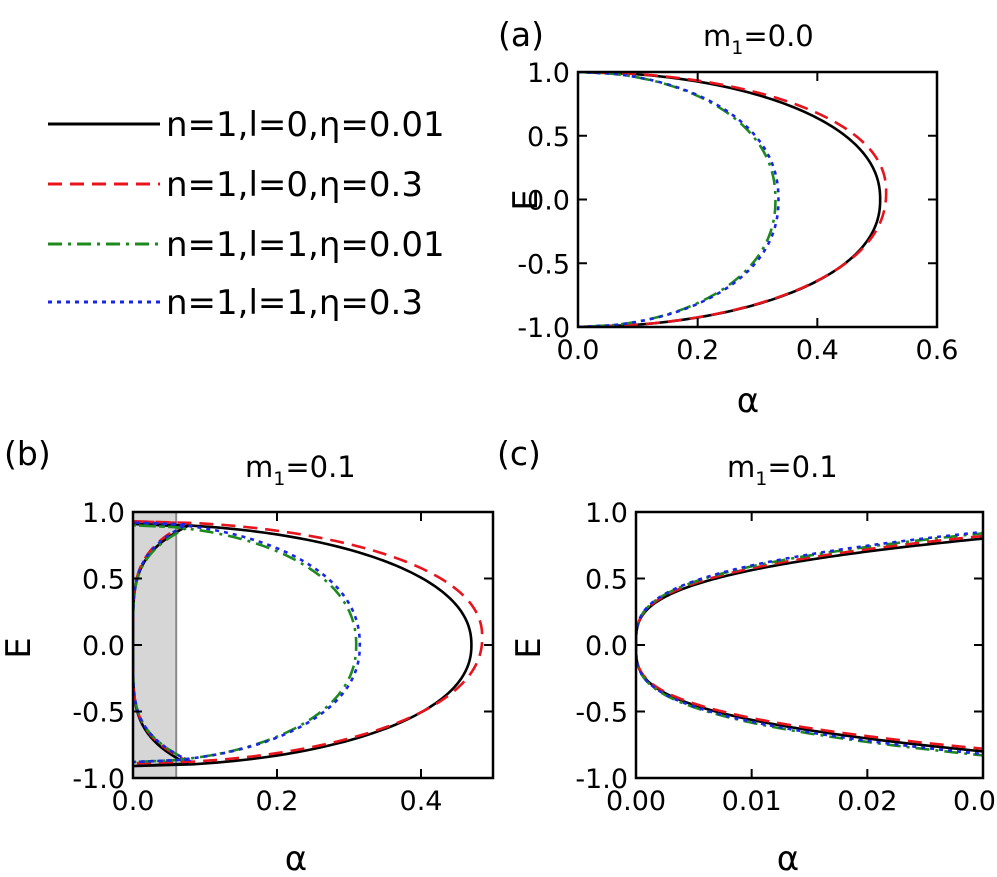  I want to click on panel-c-xlabel: α, so click(788, 858).